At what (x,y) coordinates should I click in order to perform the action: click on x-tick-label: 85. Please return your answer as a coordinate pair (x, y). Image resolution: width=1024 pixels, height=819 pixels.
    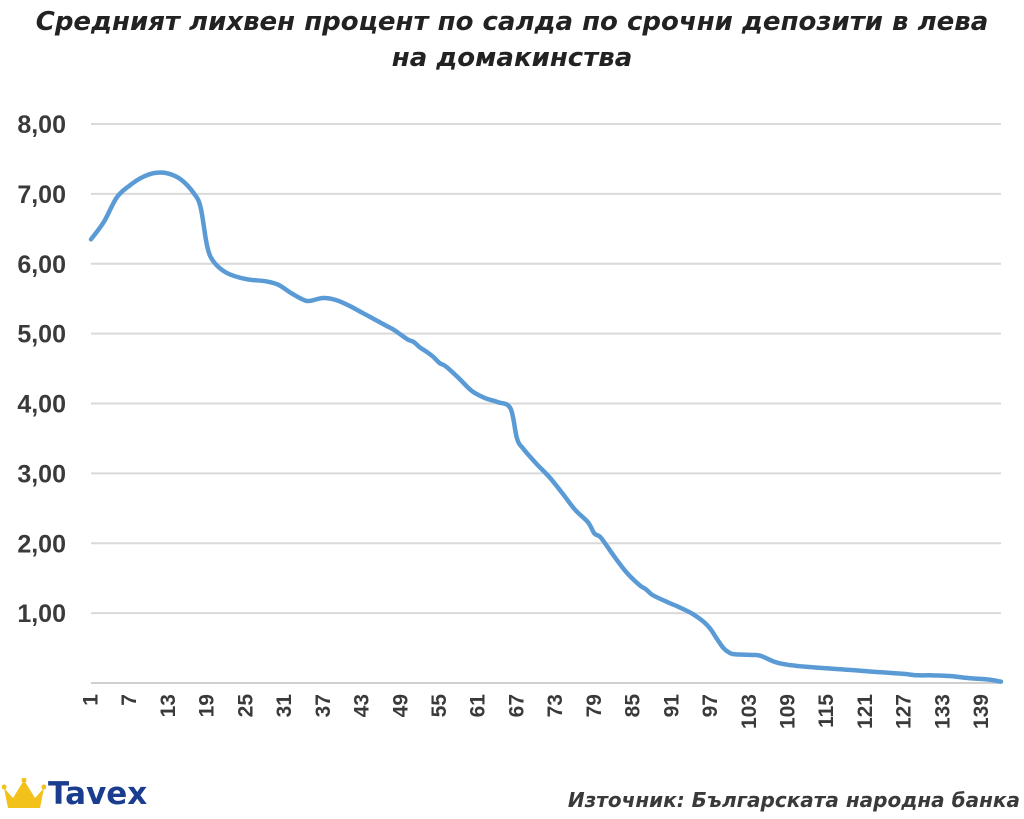
    Looking at the image, I should click on (633, 706).